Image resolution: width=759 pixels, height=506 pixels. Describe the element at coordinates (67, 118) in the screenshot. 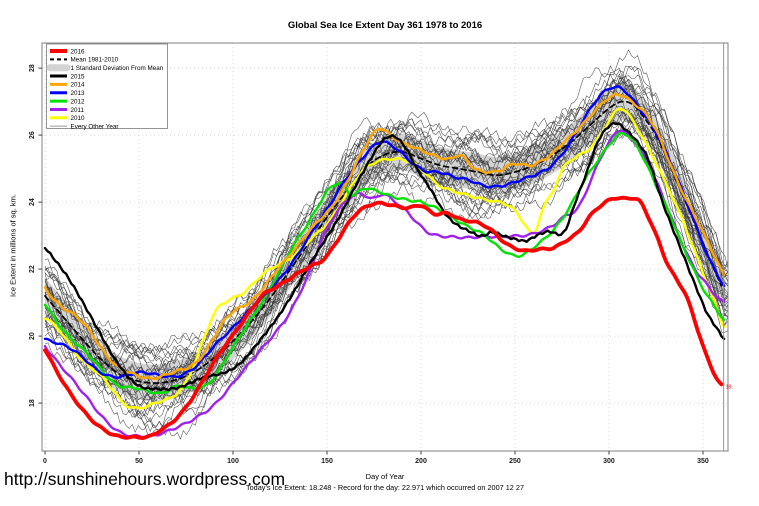

I see `legend-item-2010: 2010` at that location.